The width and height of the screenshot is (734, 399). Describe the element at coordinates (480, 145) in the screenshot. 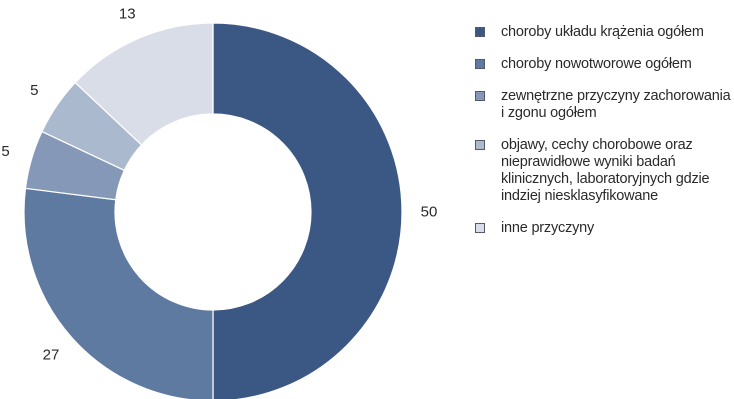

I see `legend-swatch-symptoms` at that location.